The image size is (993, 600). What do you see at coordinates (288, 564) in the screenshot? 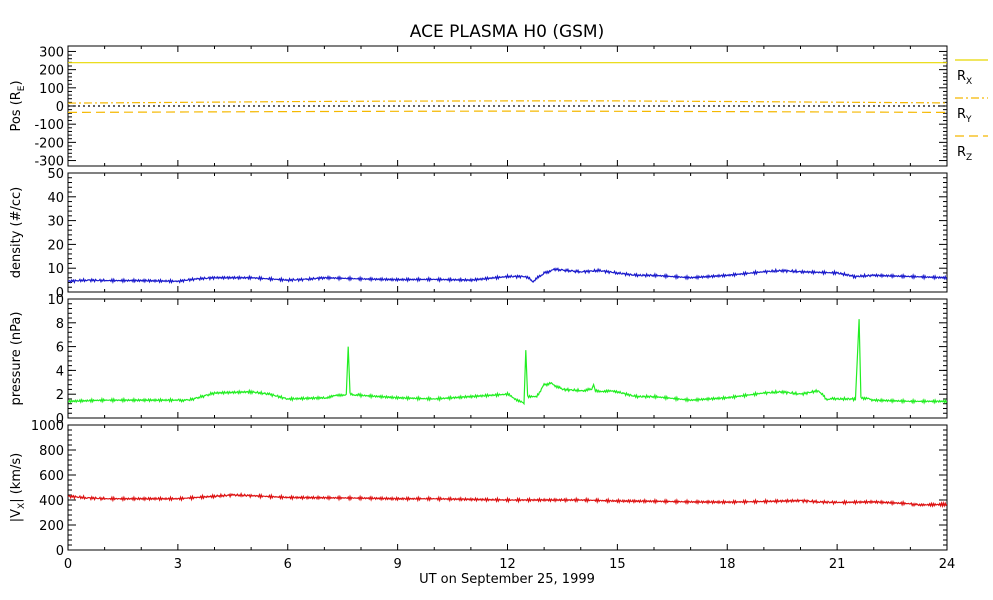
I see `x-tick-label: 6` at bounding box center [288, 564].